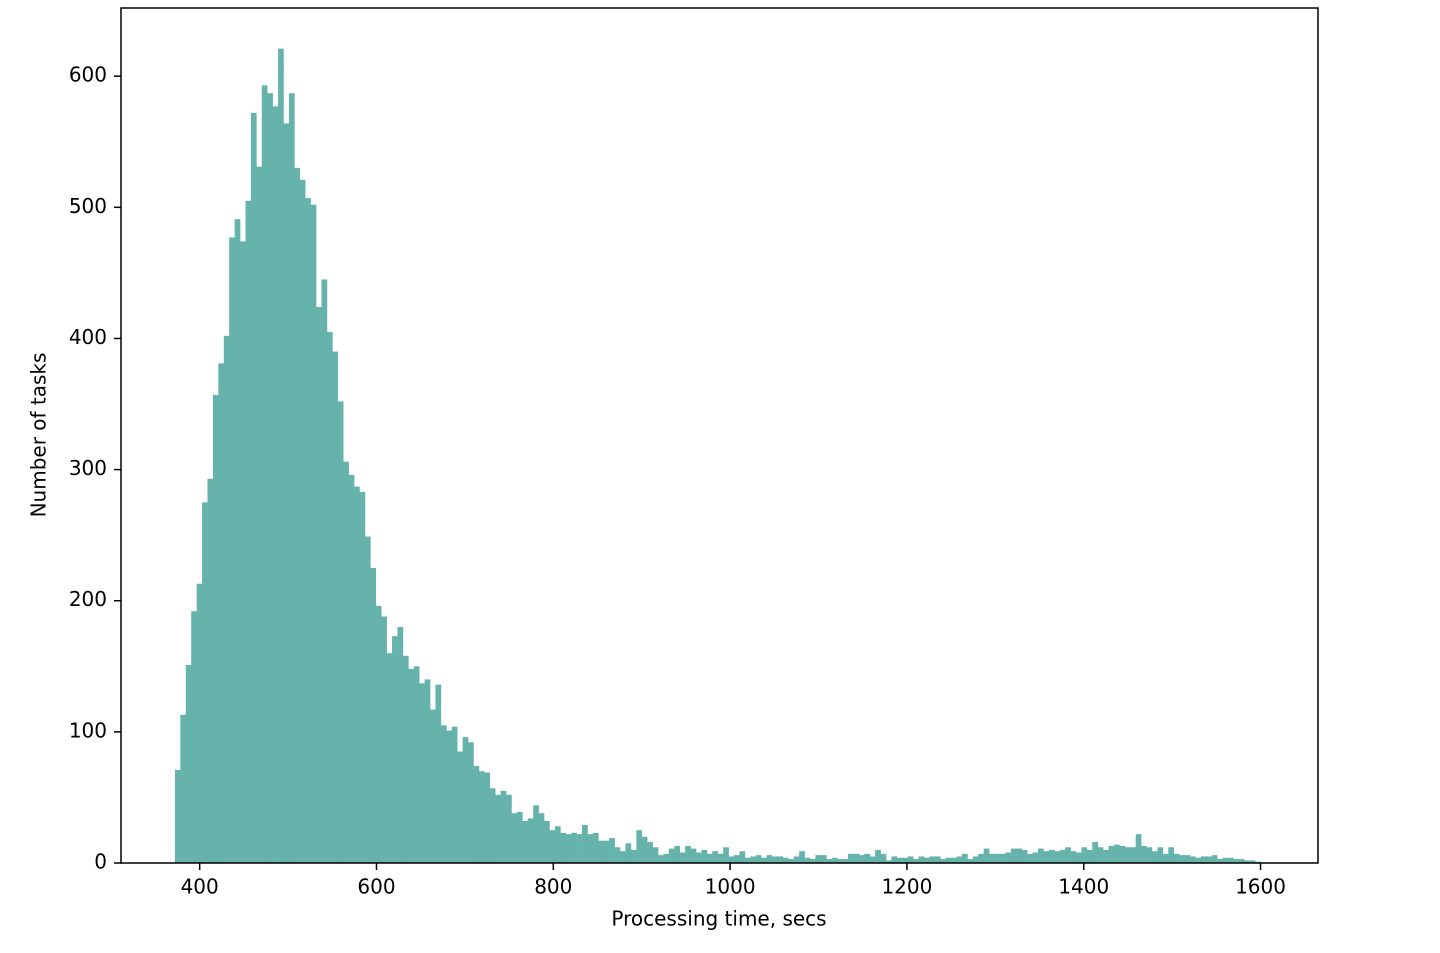 Image resolution: width=1440 pixels, height=953 pixels. What do you see at coordinates (376, 887) in the screenshot?
I see `x-tick-label: 600` at bounding box center [376, 887].